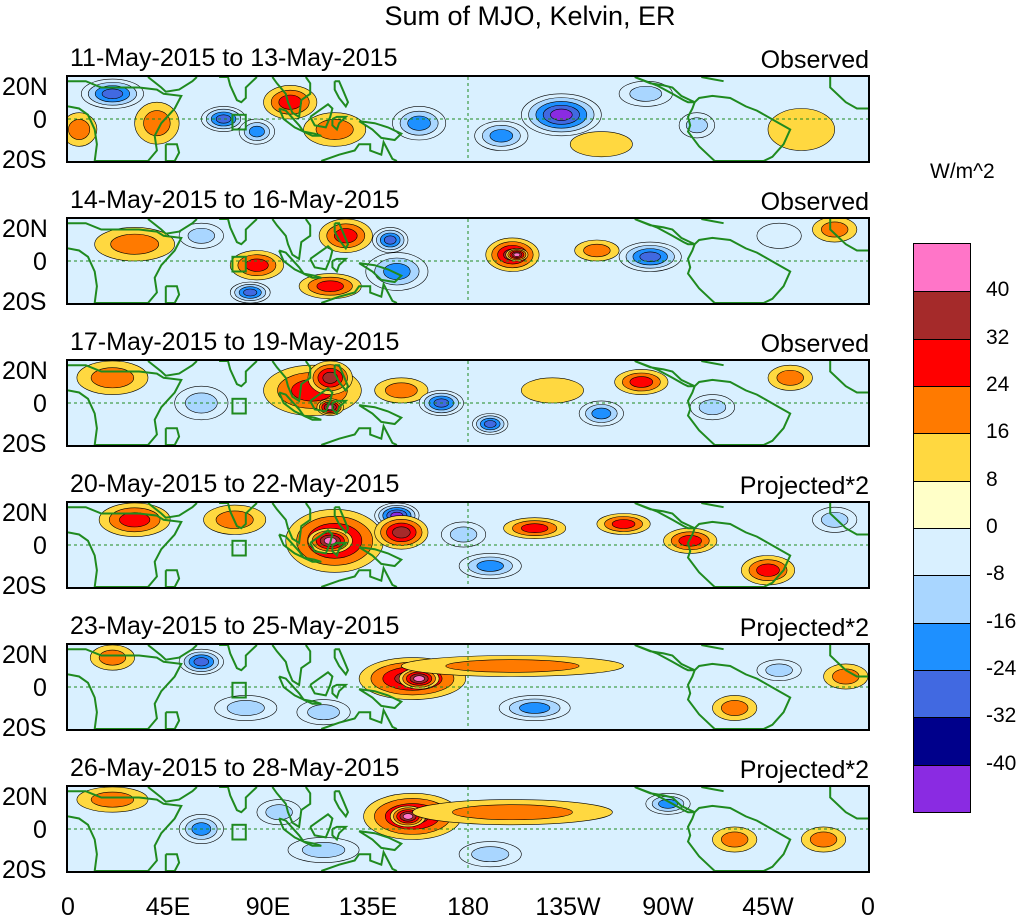 This screenshot has height=921, width=1021. What do you see at coordinates (68, 907) in the screenshot?
I see `longitude-tick-label: 0` at bounding box center [68, 907].